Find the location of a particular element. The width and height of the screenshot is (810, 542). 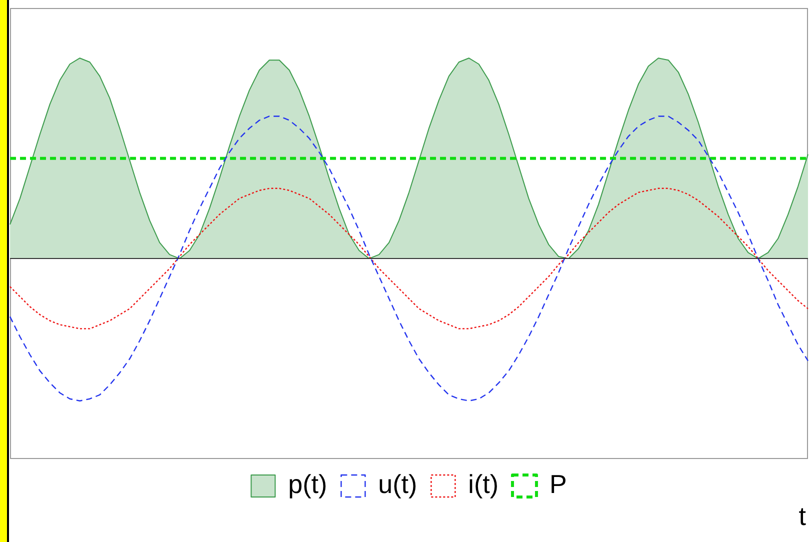

legend-label: i(t) is located at coordinates (483, 484).